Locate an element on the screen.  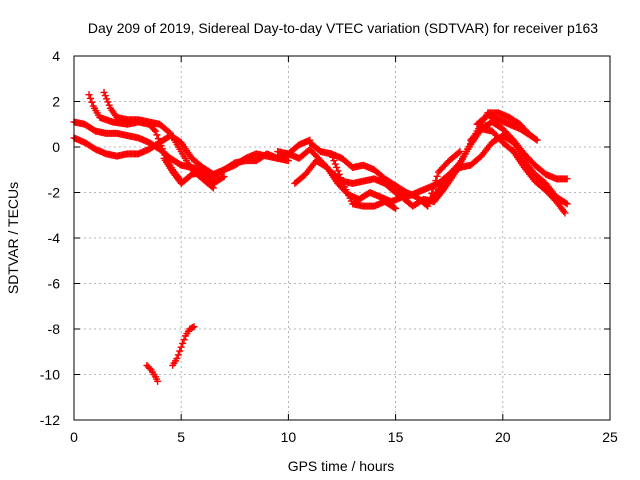
x-tick-label: 20 is located at coordinates (503, 437).